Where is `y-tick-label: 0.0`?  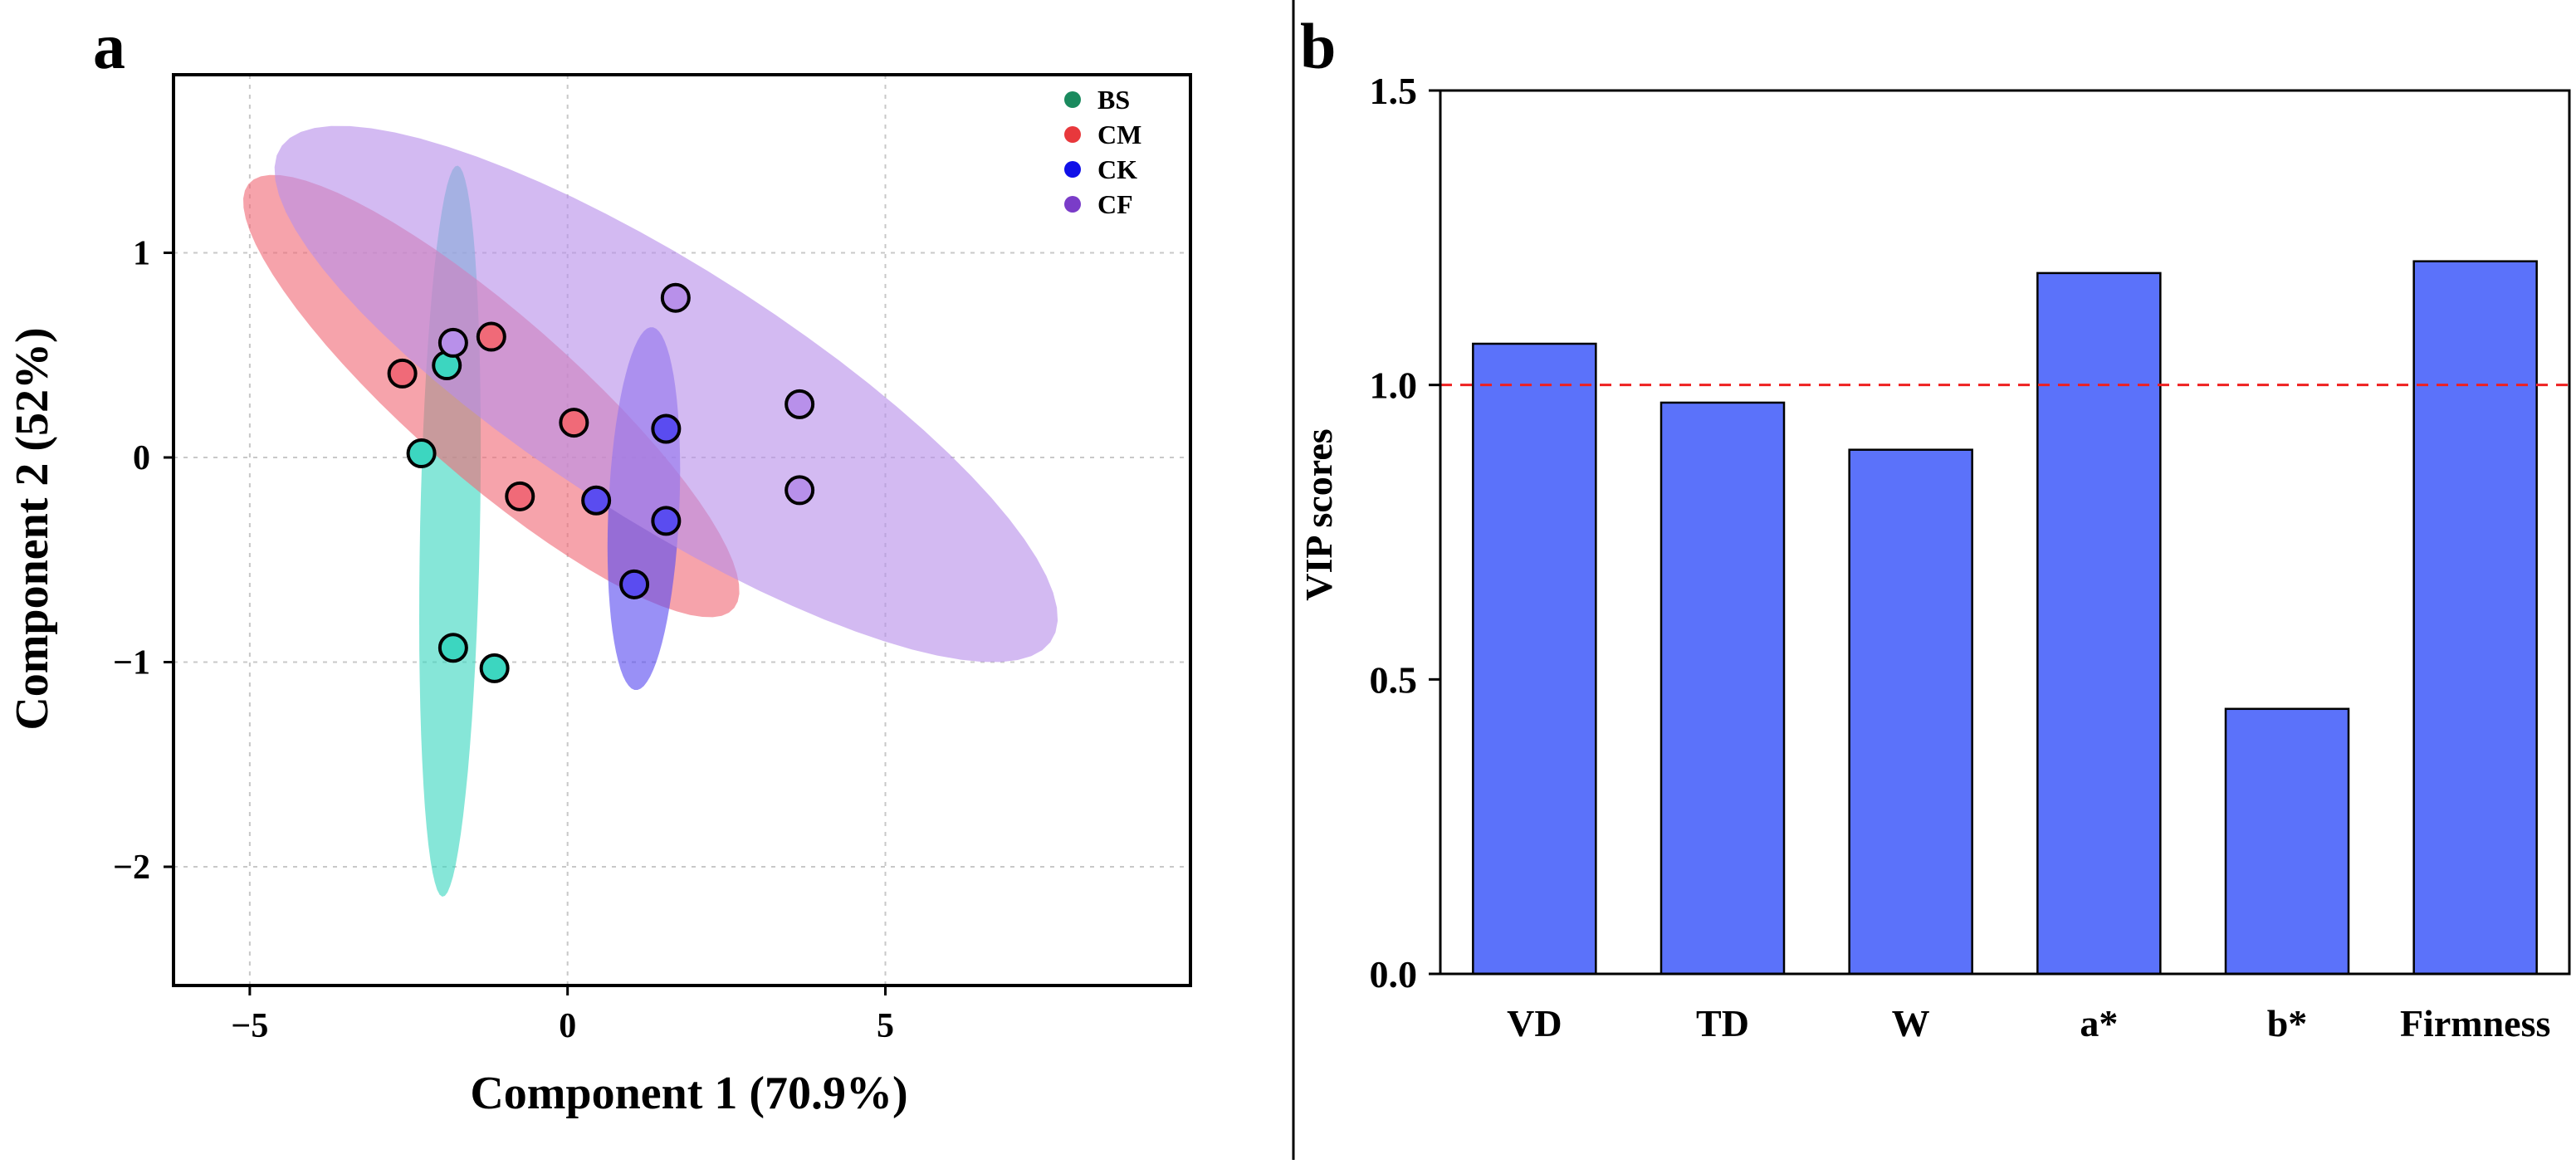
y-tick-label: 0.0 is located at coordinates (1394, 974).